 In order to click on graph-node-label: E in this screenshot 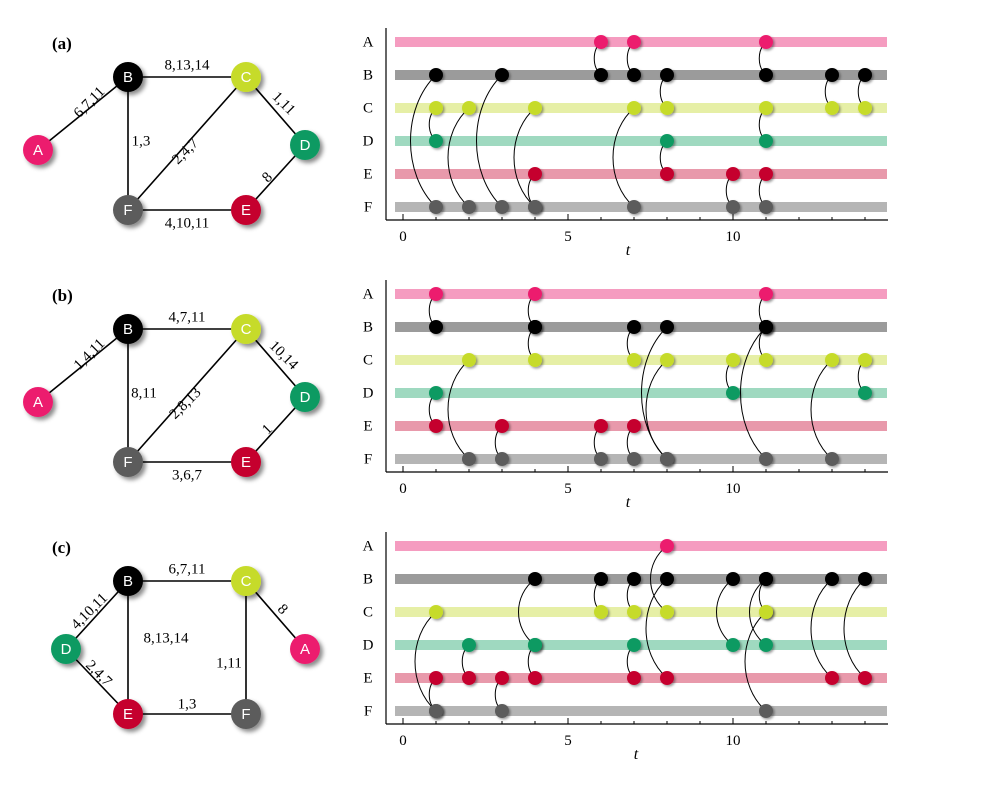, I will do `click(246, 210)`.